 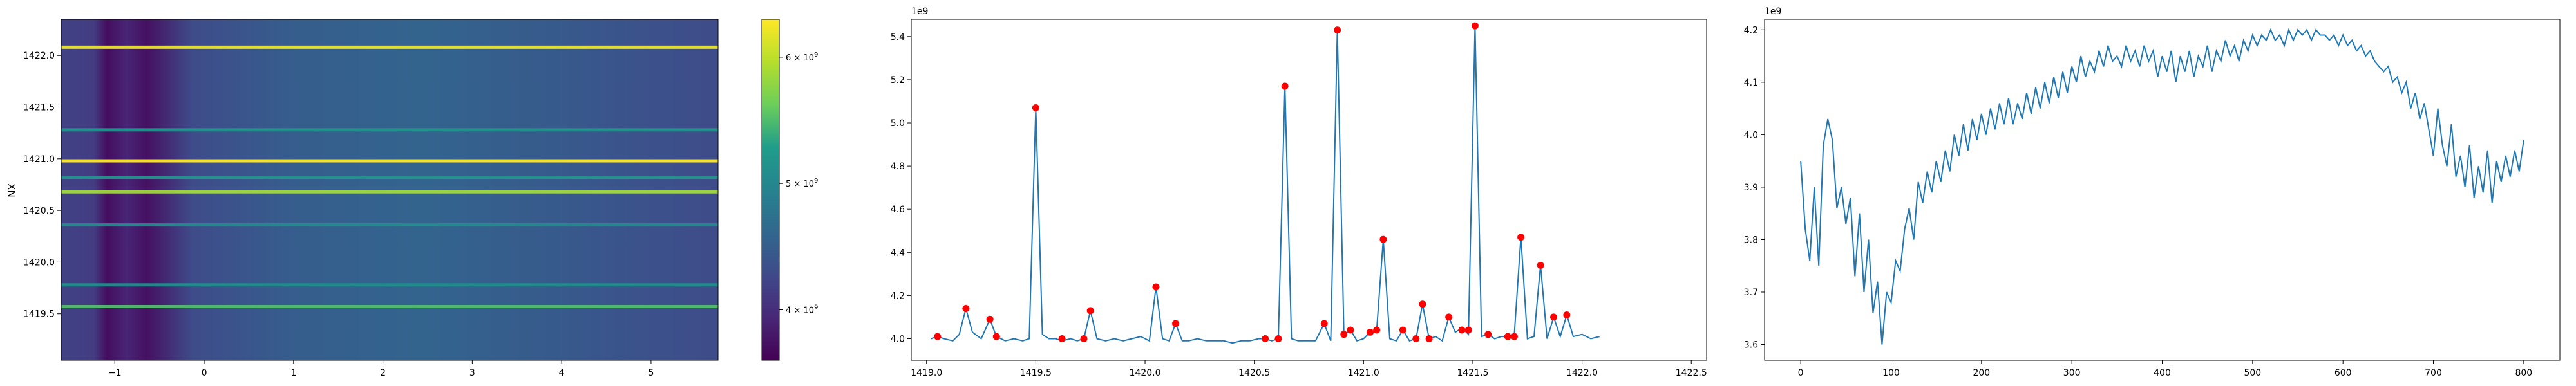 What do you see at coordinates (1891, 373) in the screenshot?
I see `series-x-tick-label: 100` at bounding box center [1891, 373].